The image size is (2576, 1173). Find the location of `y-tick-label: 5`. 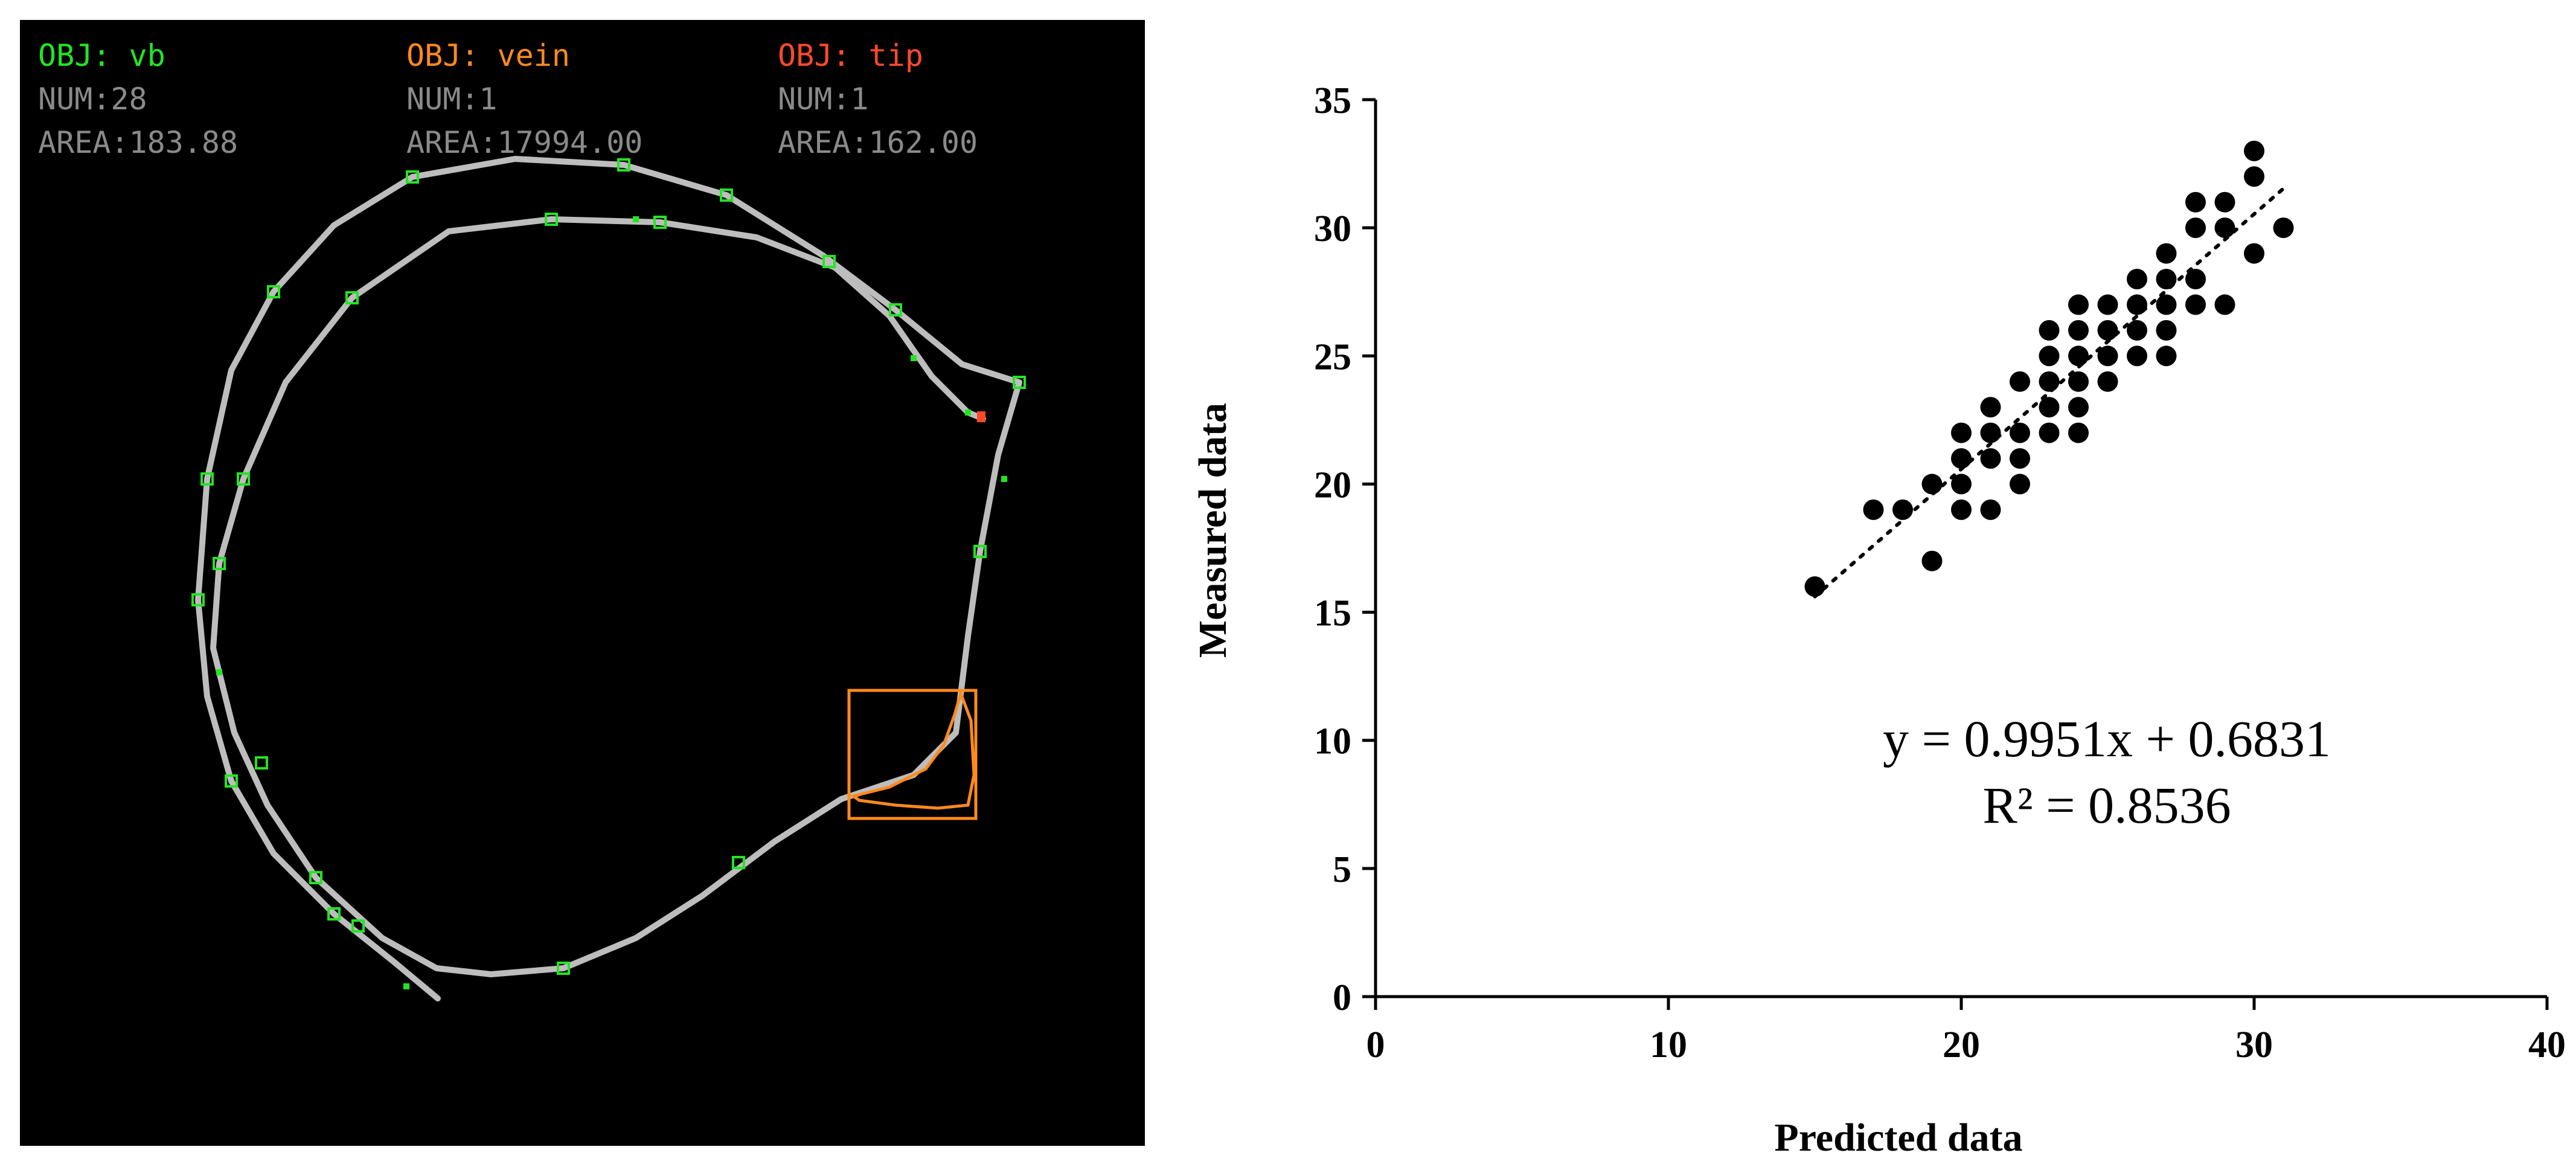

y-tick-label: 5 is located at coordinates (1342, 869).